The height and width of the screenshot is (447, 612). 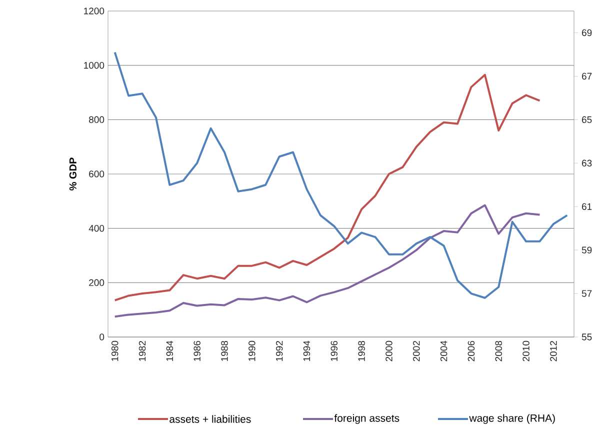 I want to click on y-tick-label: 1000, so click(x=94, y=65).